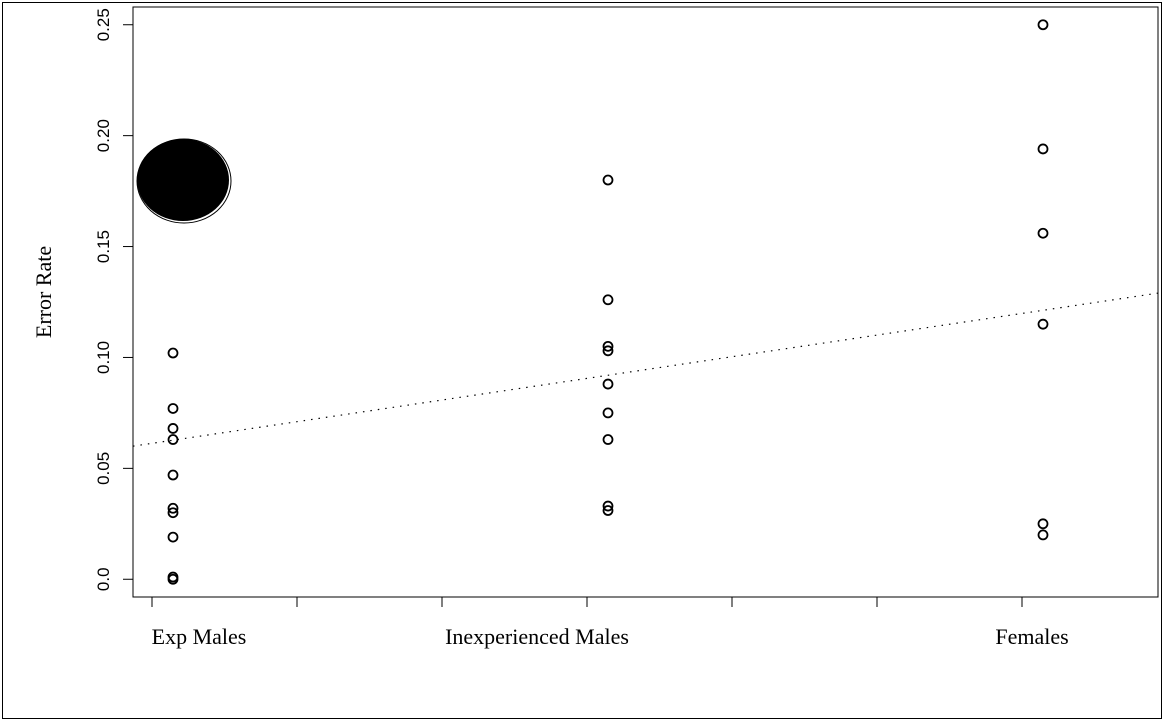 The image size is (1166, 723). I want to click on y-tick-label: 0.20, so click(103, 135).